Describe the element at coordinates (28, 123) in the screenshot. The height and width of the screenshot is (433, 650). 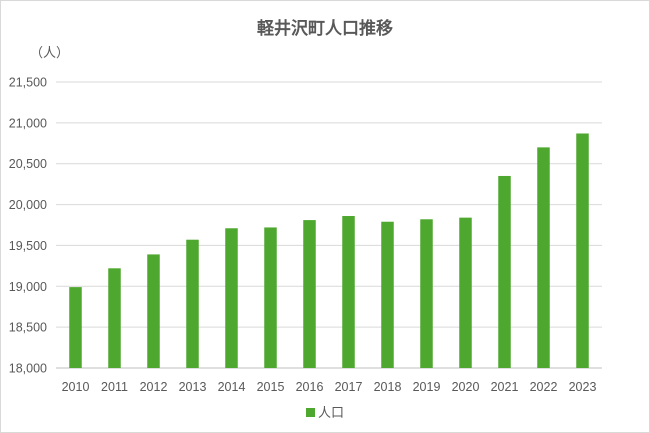
I see `y-tick-label: 21,000` at that location.